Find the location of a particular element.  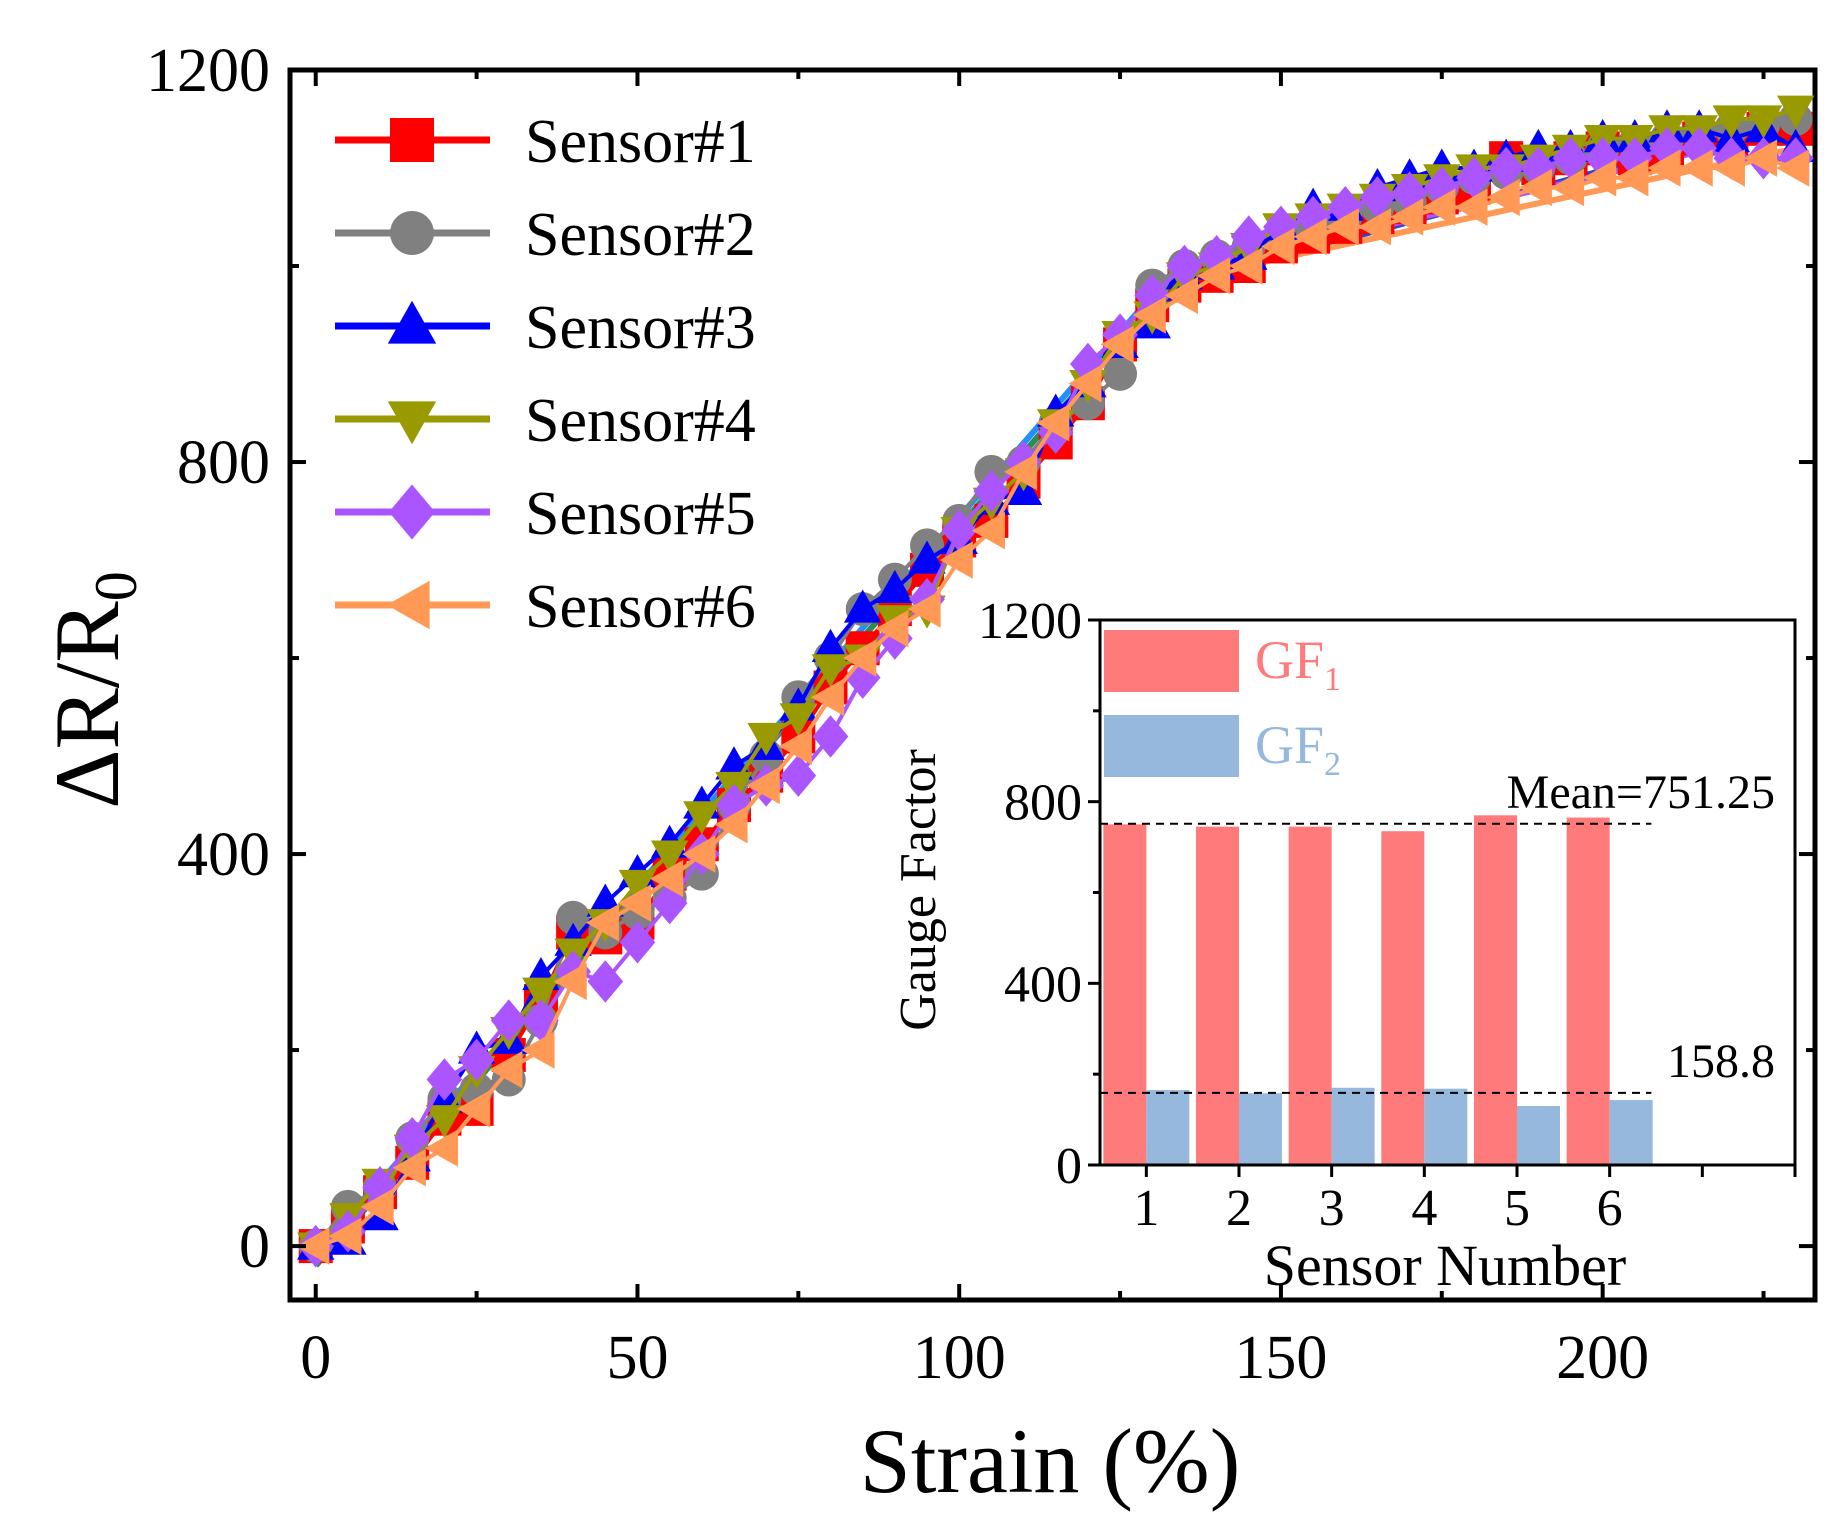

legend-label: Sensor#6 is located at coordinates (640, 607).